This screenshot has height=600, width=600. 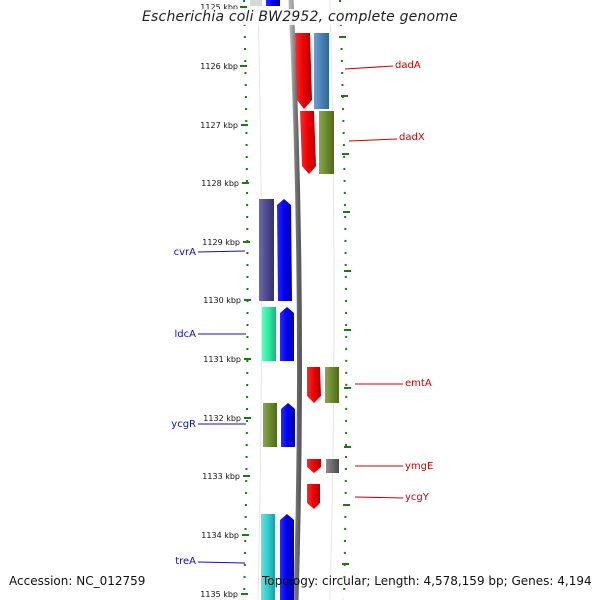 I want to click on gene-arrow-ldcA, so click(x=287, y=334).